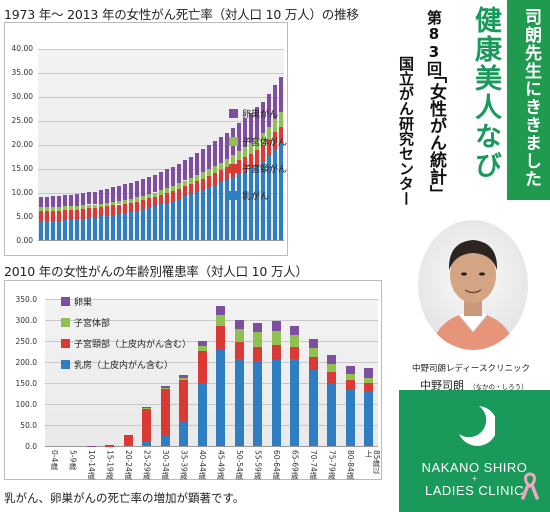 This screenshot has width=550, height=512. I want to click on chart1-y-tick: 15.00, so click(22, 168).